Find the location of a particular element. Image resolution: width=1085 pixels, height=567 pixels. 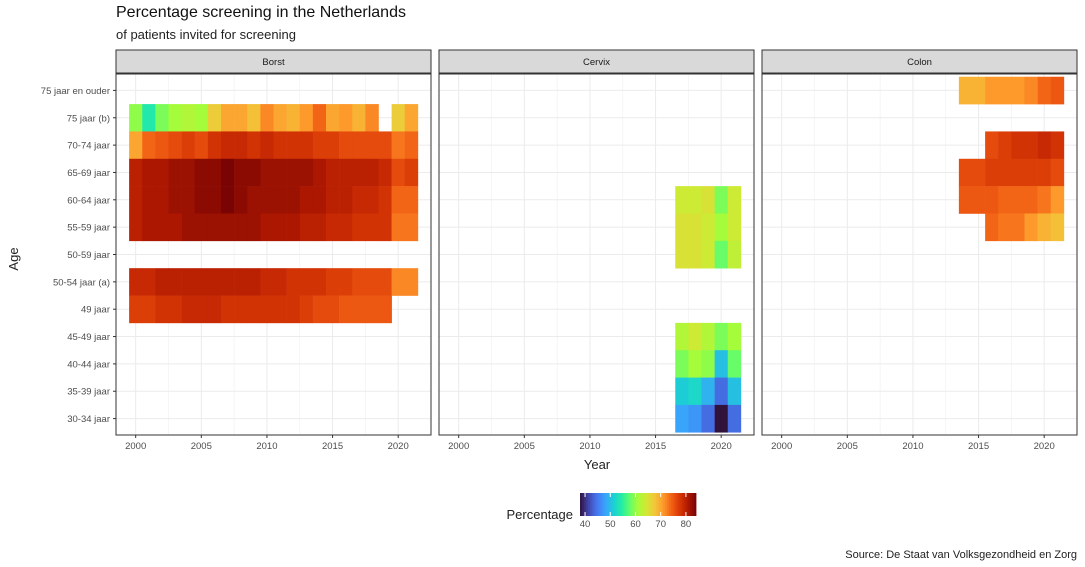

y-tick-label: 60-64 jaar is located at coordinates (88, 200).